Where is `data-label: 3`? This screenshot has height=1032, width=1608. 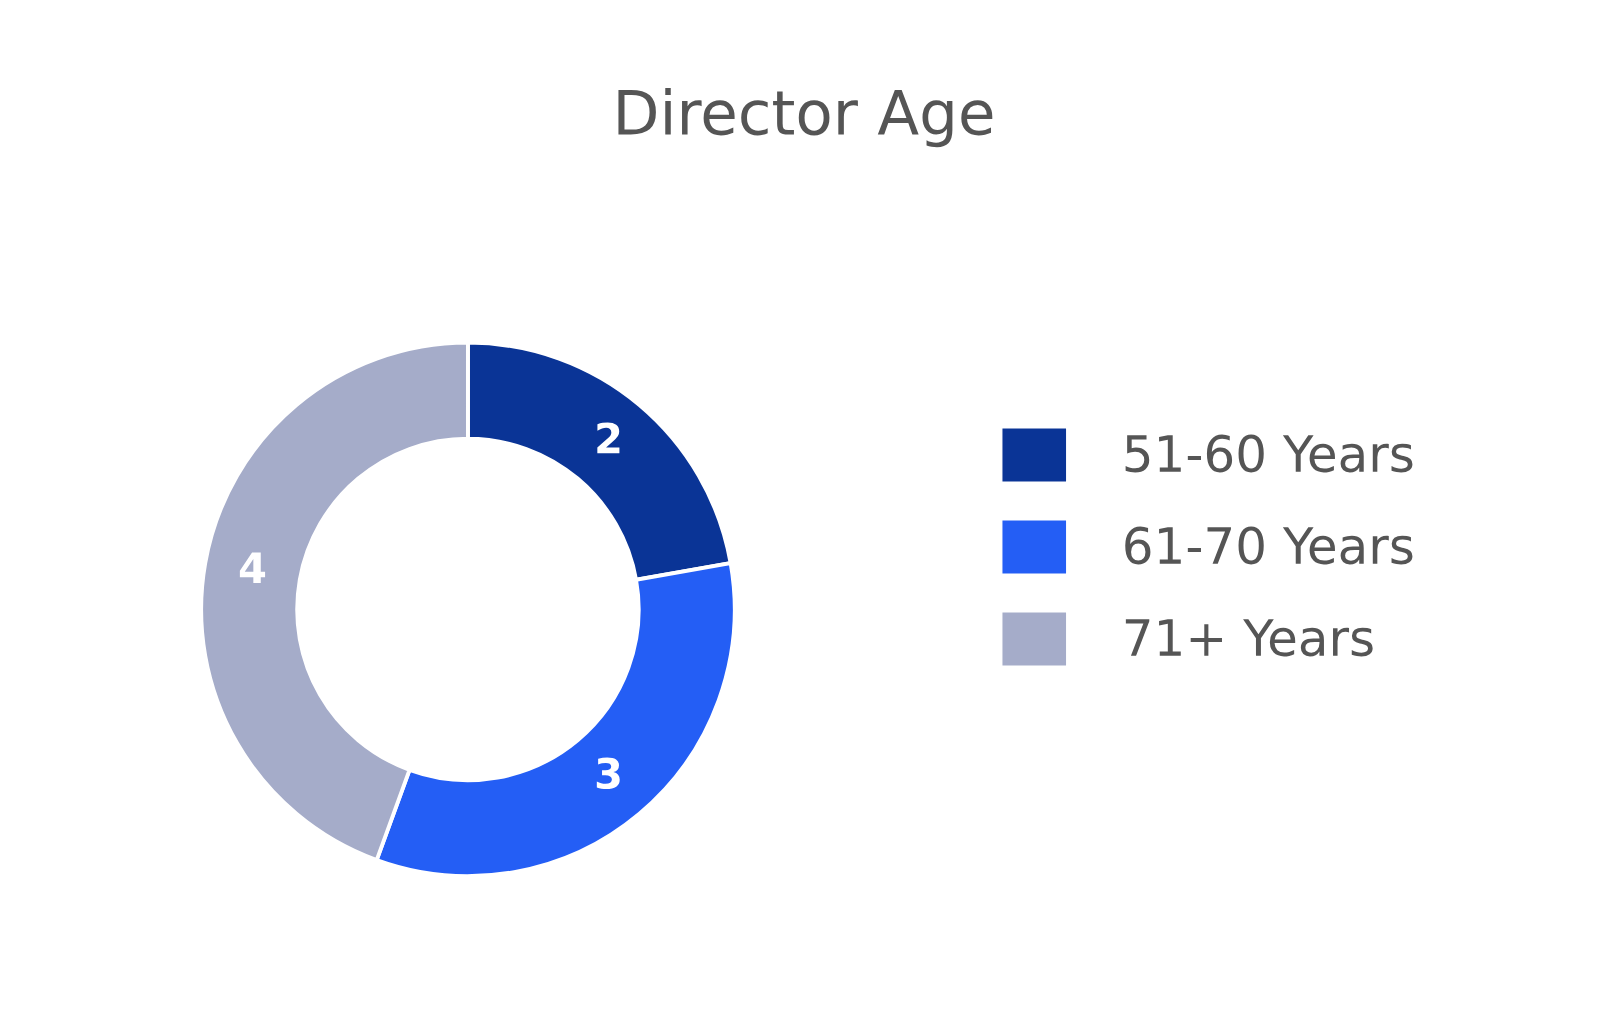 data-label: 3 is located at coordinates (608, 773).